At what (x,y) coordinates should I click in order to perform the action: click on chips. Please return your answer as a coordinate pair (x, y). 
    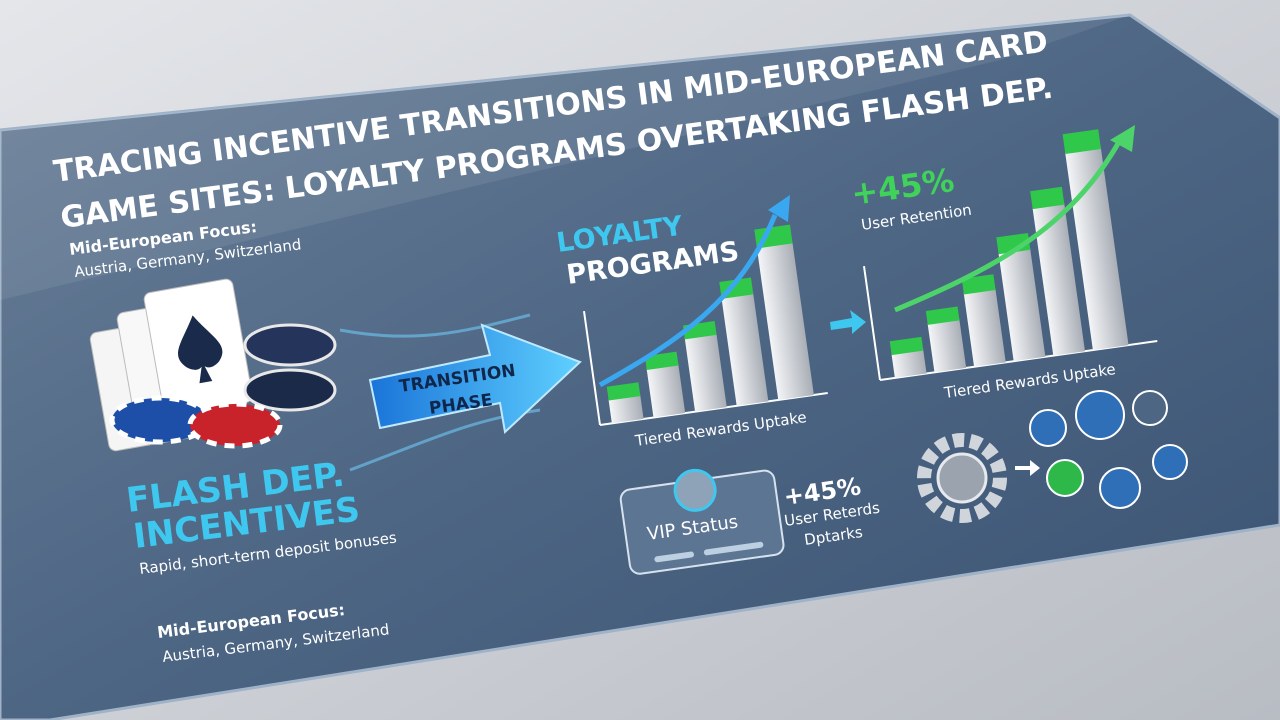
    Looking at the image, I should click on (223, 386).